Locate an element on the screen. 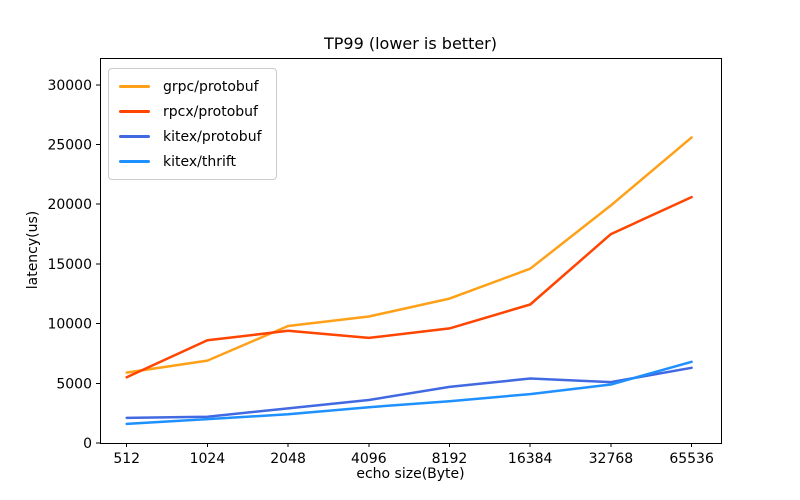 This screenshot has height=500, width=800. x-tick-label: 1024 is located at coordinates (208, 459).